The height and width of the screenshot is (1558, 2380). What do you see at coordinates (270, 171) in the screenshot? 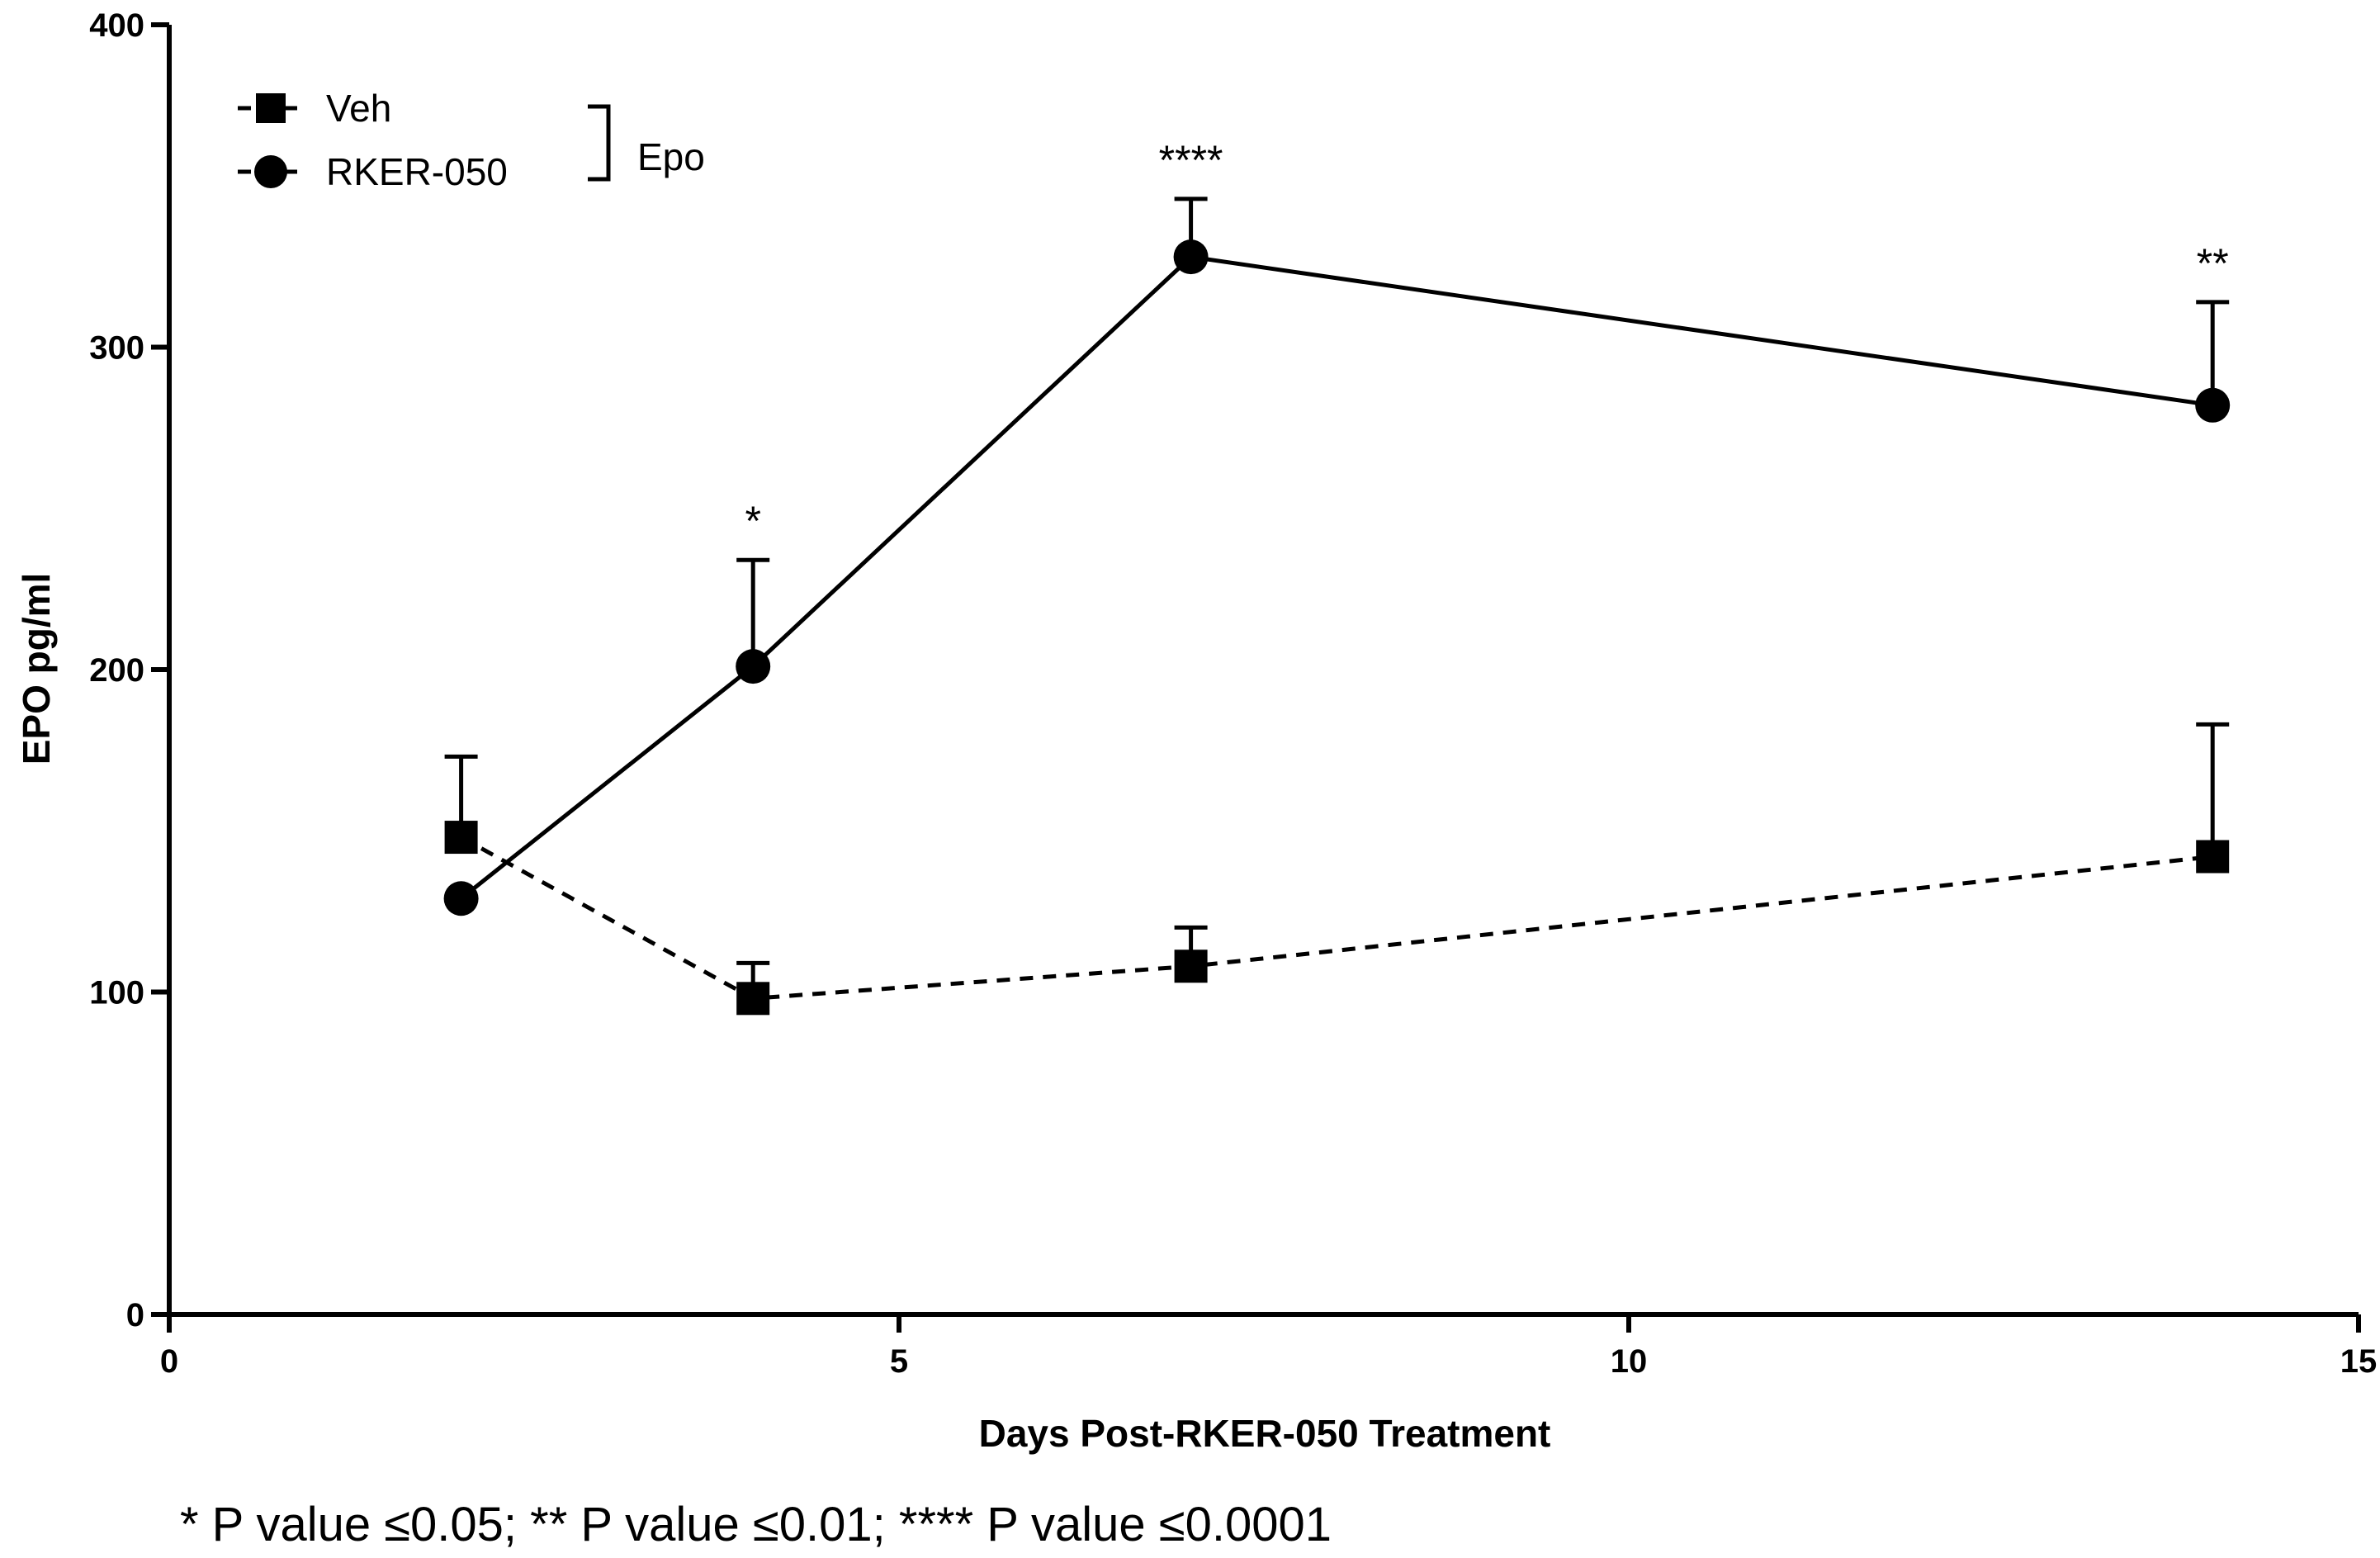
I see `legend-rker-marker` at bounding box center [270, 171].